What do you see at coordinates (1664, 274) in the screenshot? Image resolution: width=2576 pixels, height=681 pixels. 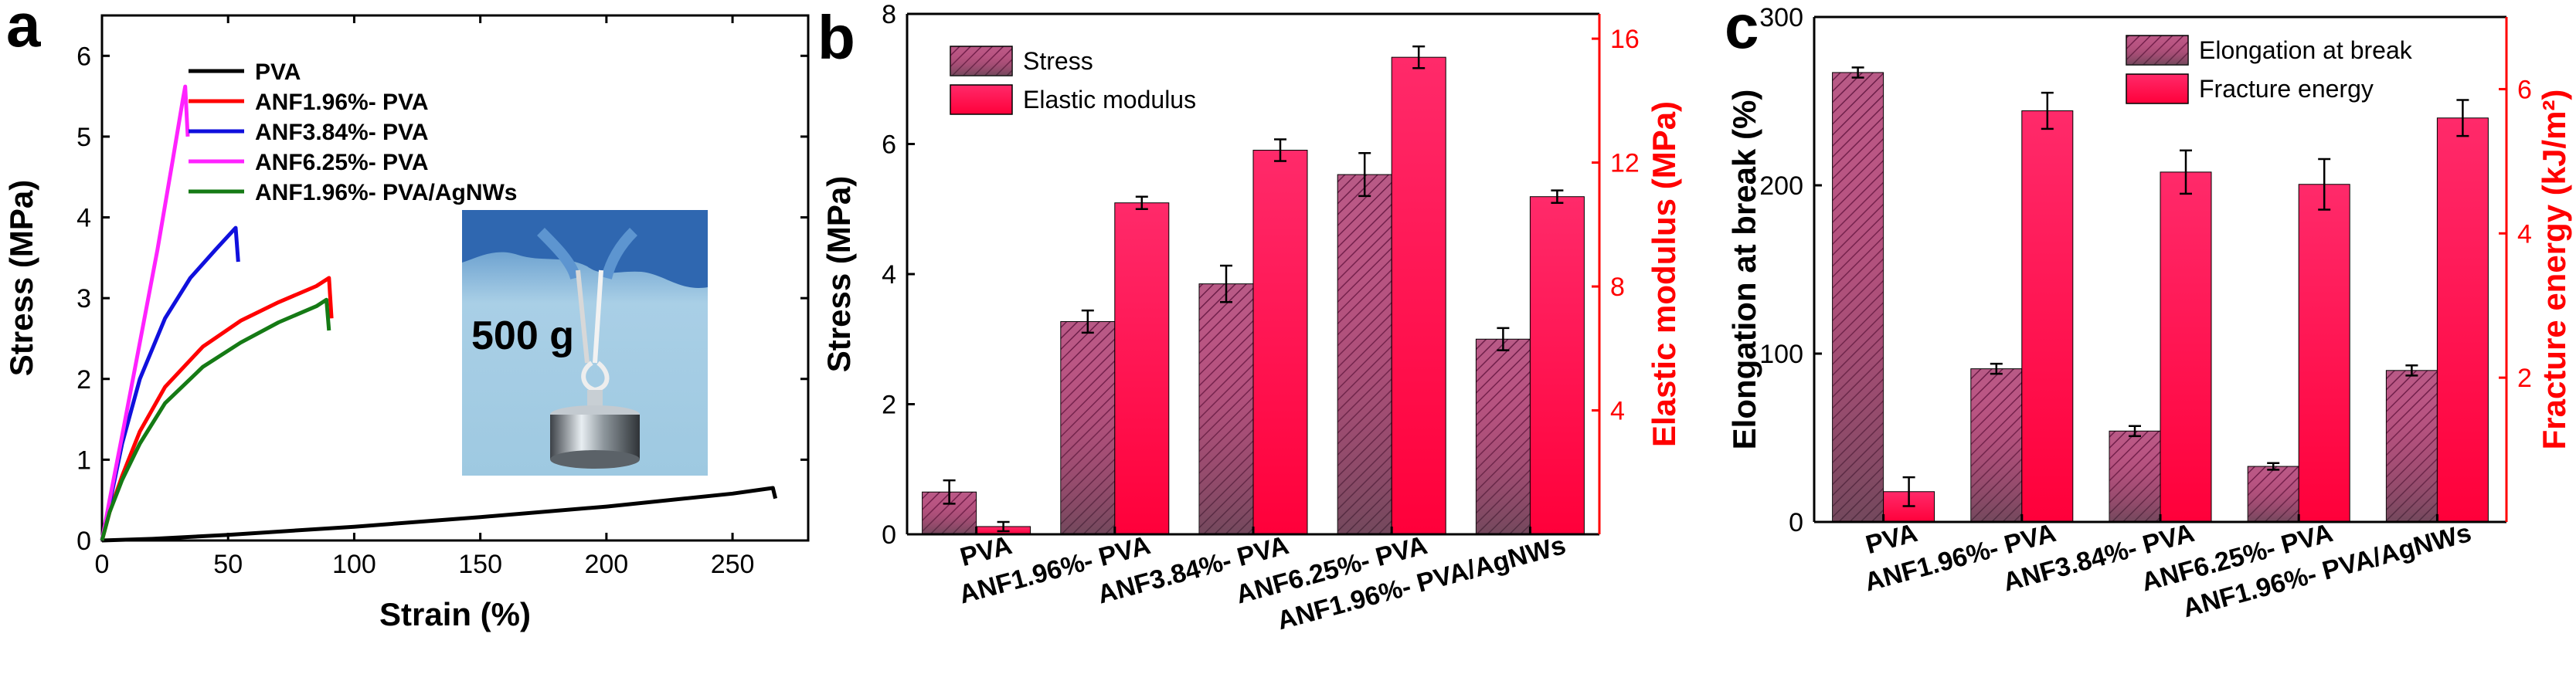 I see `y2-axis-title: Elastic modulus (MPa)` at bounding box center [1664, 274].